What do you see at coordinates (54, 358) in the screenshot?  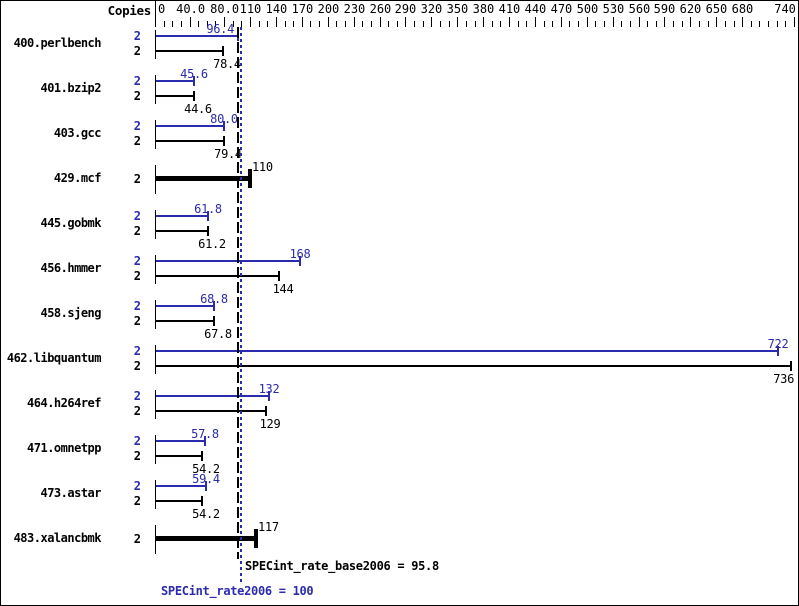 I see `benchmark-label: 462.libquantum` at bounding box center [54, 358].